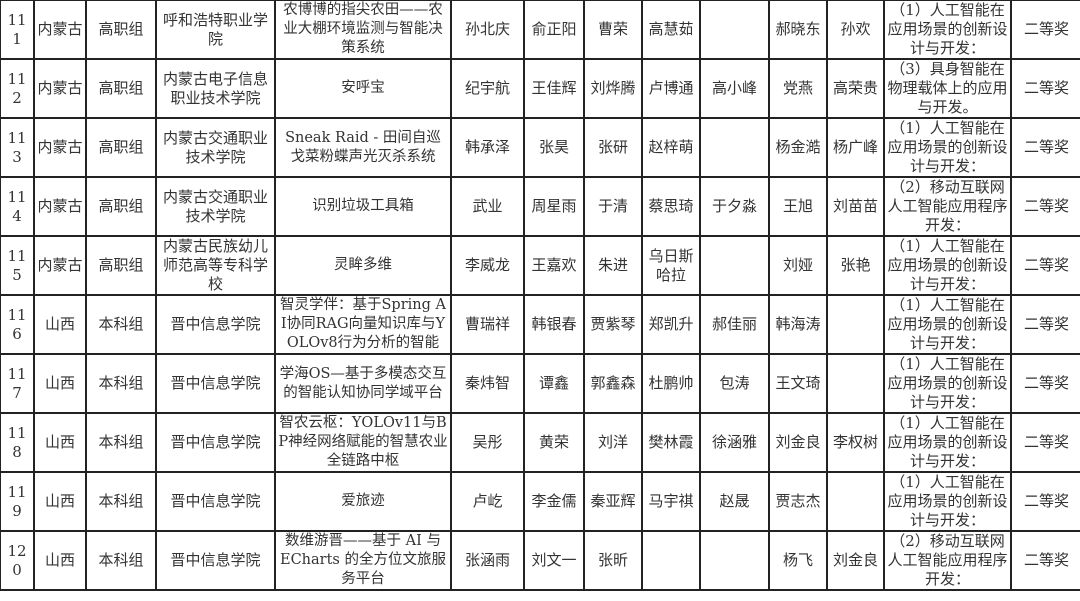 This screenshot has width=1080, height=601. I want to click on student-cell: 俞正阳, so click(554, 30).